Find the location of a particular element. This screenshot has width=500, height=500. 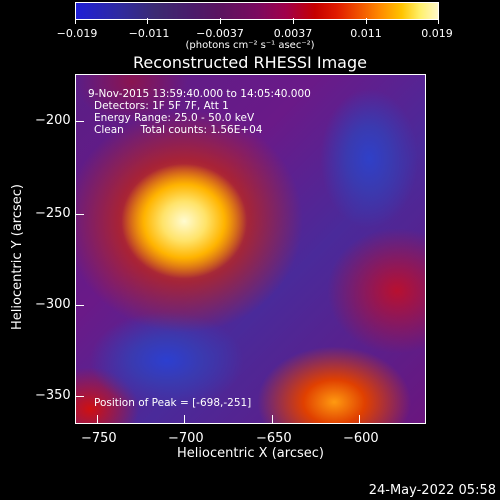

peak-position-text: Position of Peak = [-698,-251] is located at coordinates (173, 403).